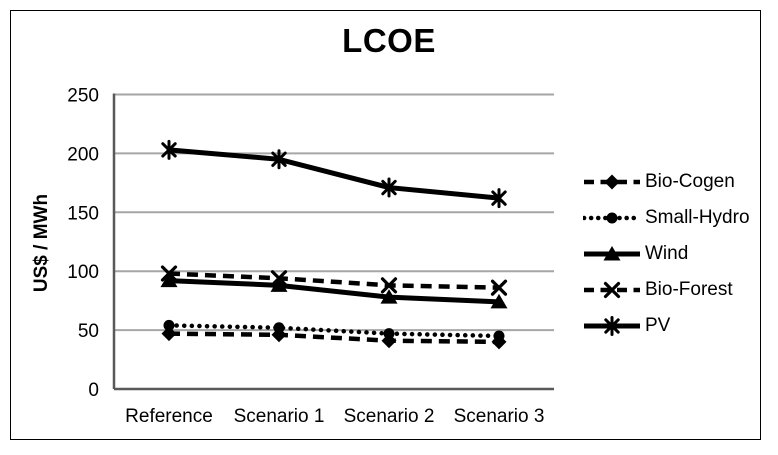  I want to click on y-tick-label: 200, so click(83, 154).